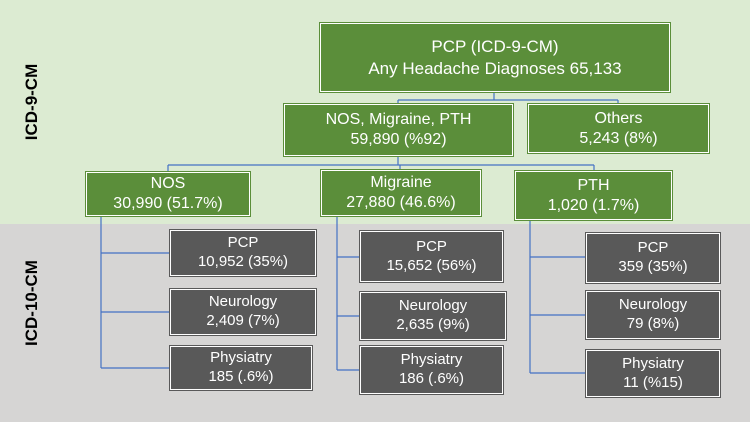  What do you see at coordinates (243, 261) in the screenshot?
I see `leaf-value: 10,952 (35%)` at bounding box center [243, 261].